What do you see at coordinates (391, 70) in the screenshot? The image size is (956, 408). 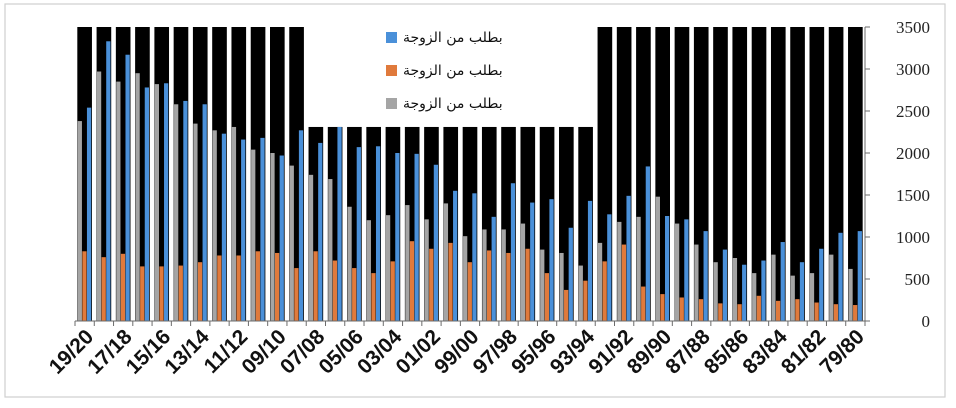 I see `legend-swatch-orange` at bounding box center [391, 70].